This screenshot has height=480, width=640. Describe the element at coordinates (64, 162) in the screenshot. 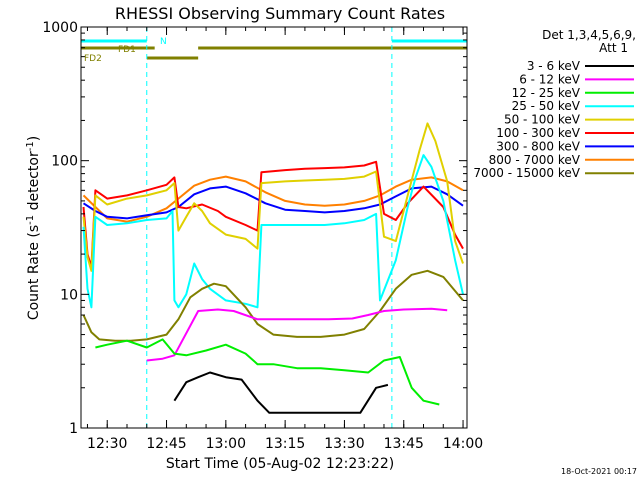

I see `y-tick-label-2: 100` at that location.